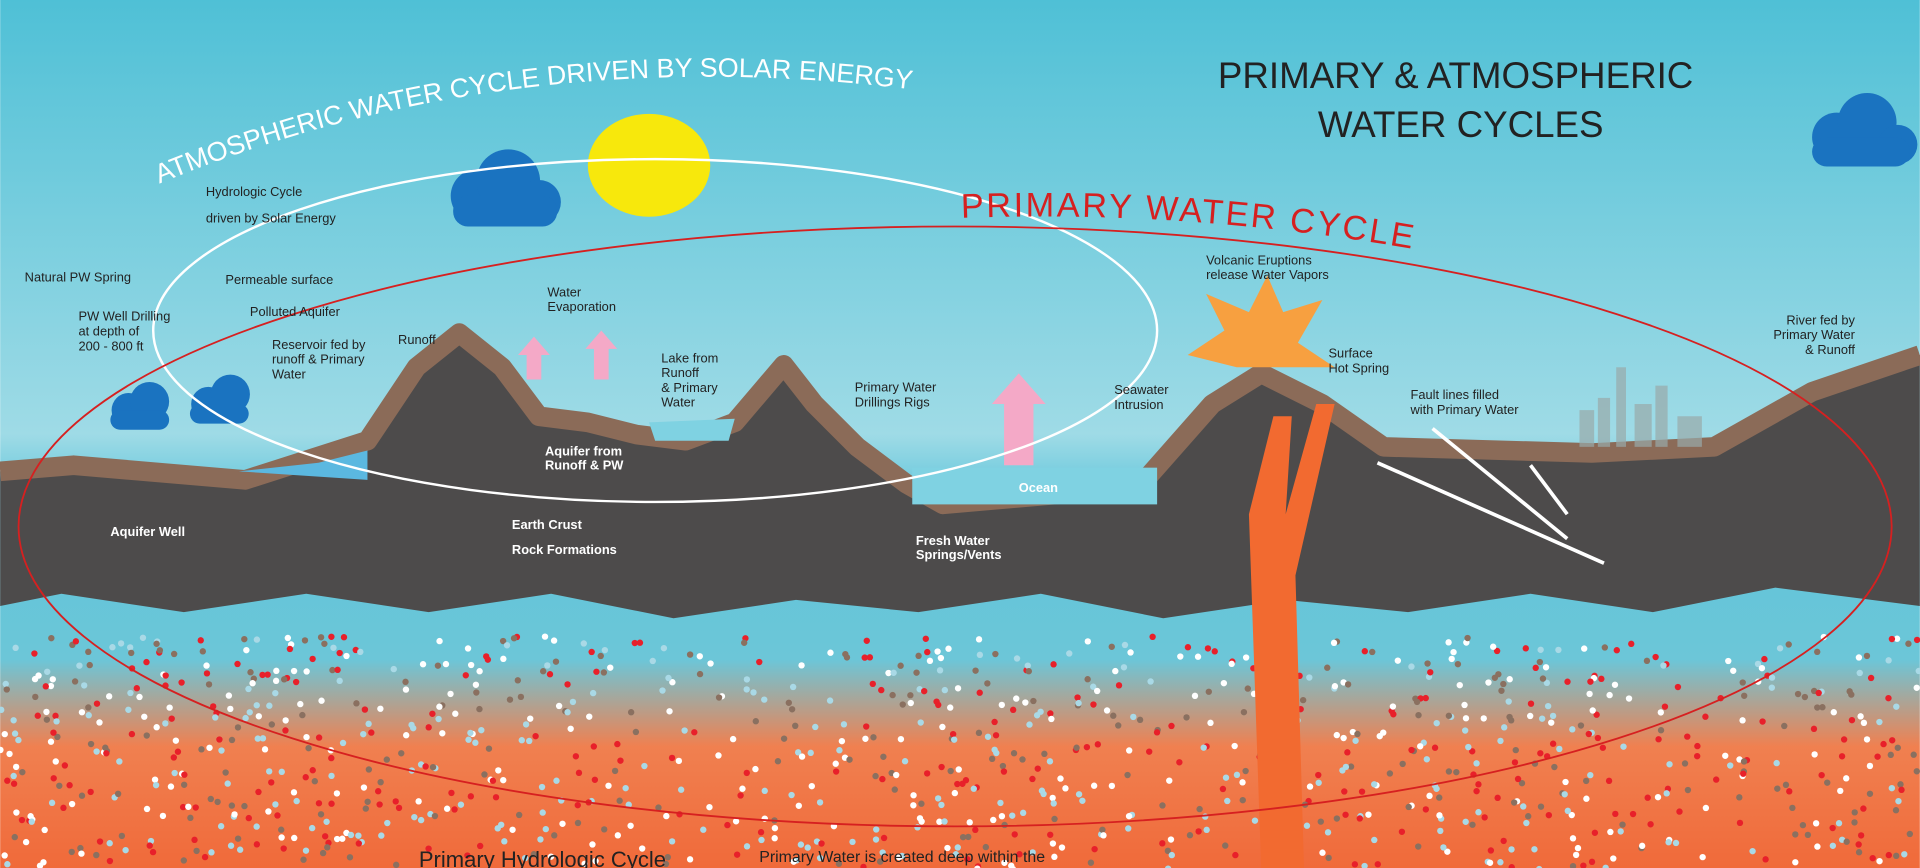  Describe the element at coordinates (1141, 397) in the screenshot. I see `label: Seawater Intrusion` at that location.